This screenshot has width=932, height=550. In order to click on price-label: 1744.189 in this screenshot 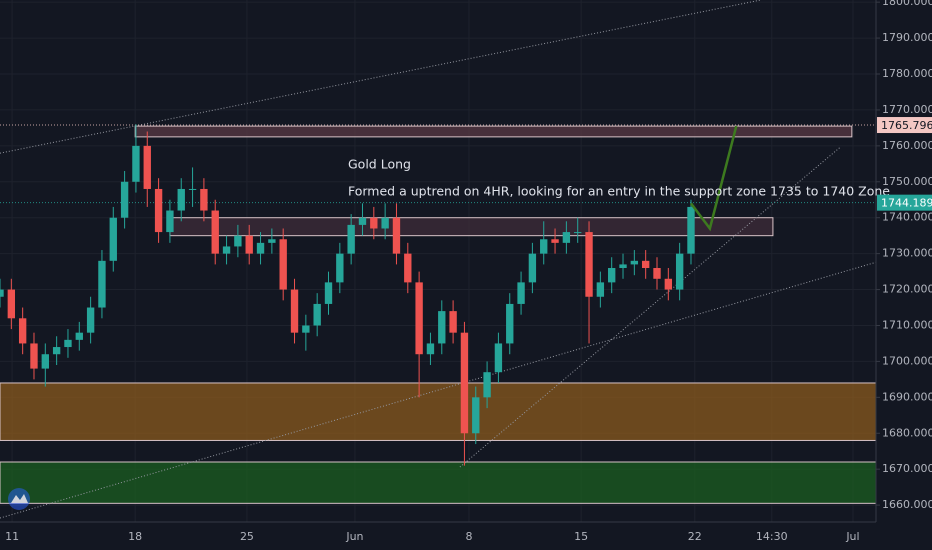, I will do `click(906, 203)`.